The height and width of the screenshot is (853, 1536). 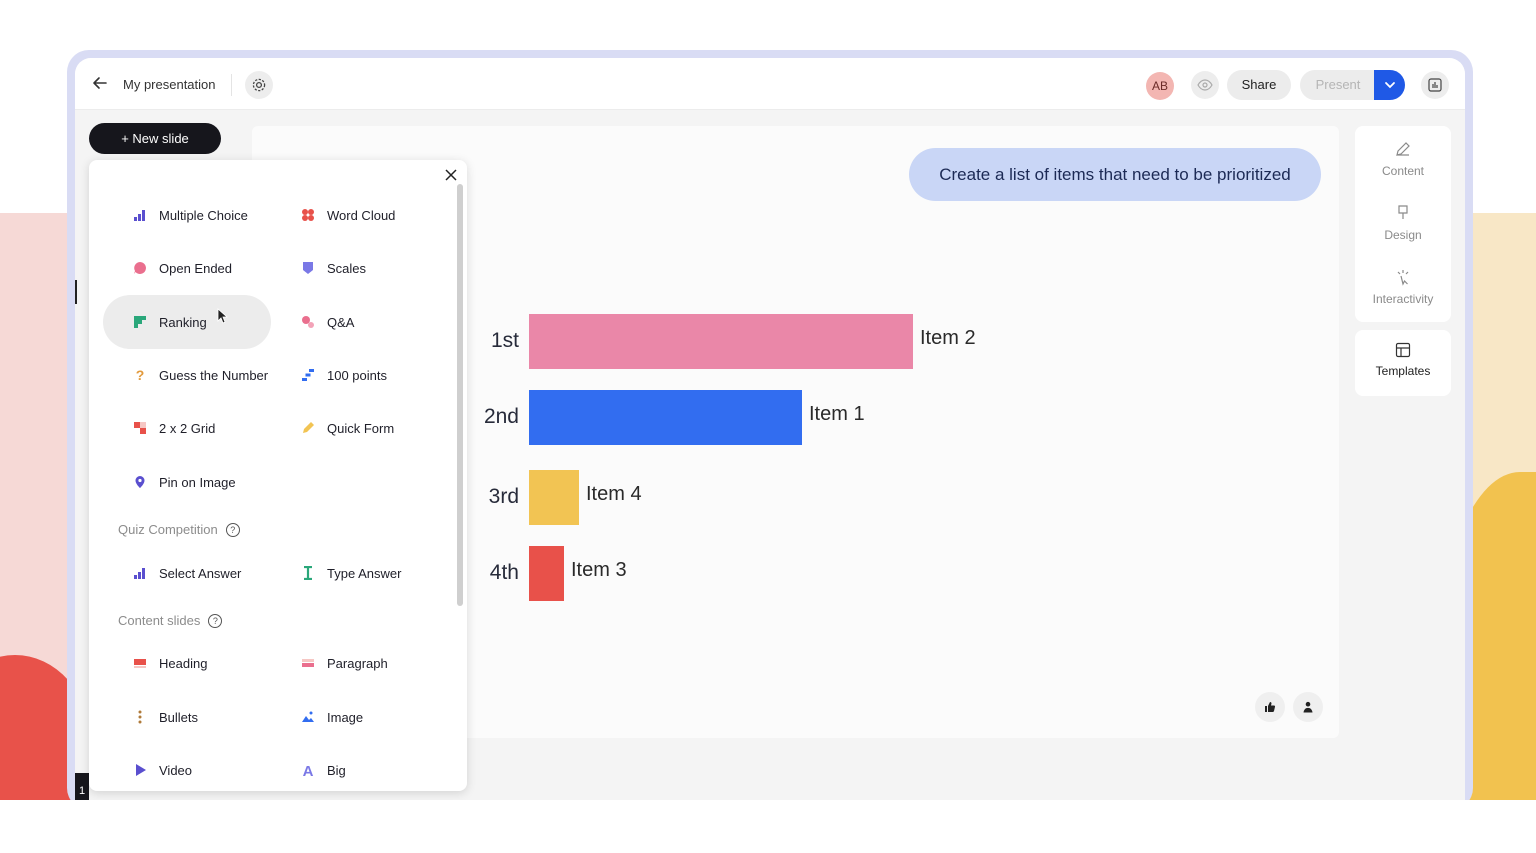 I want to click on menu-item-label: Scales, so click(x=347, y=268).